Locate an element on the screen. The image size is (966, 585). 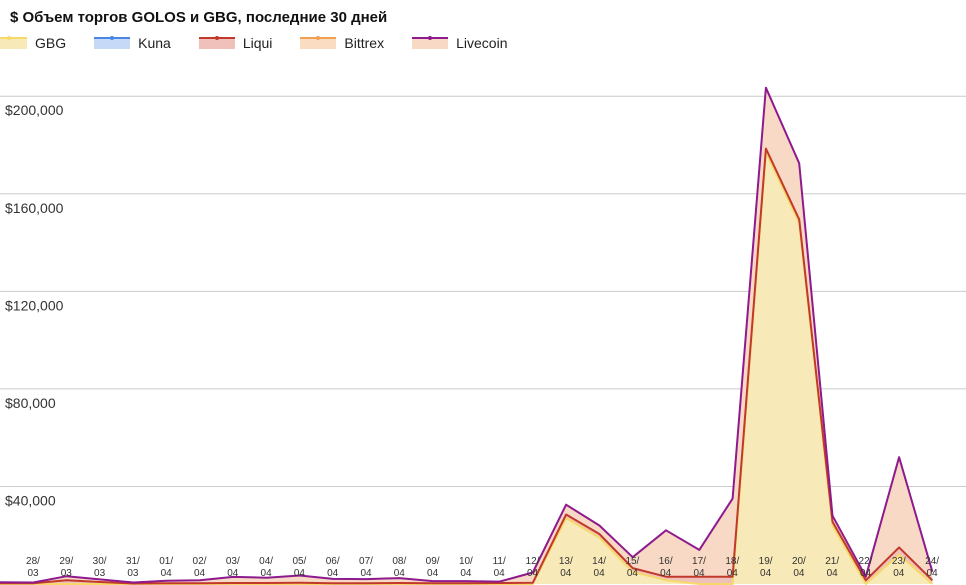
x-tick-label: 18/04 is located at coordinates (732, 567).